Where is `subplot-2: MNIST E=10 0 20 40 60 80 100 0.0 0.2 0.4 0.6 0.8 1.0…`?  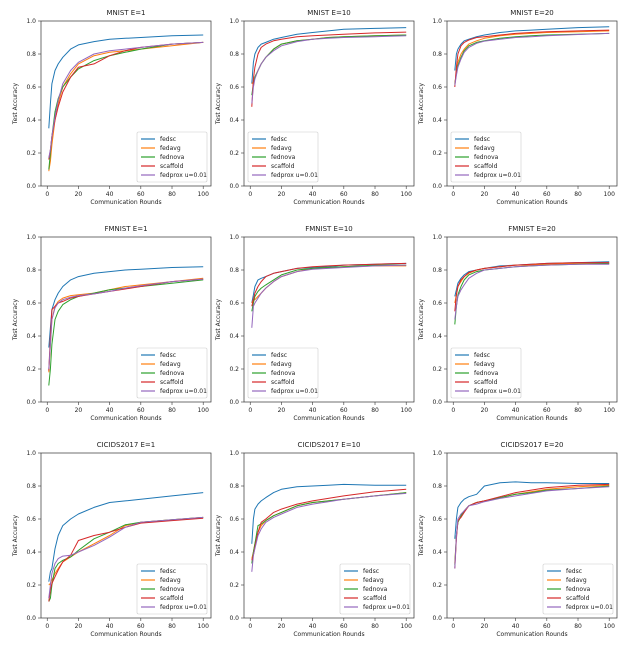 subplot-2: MNIST E=10 0 20 40 60 80 100 0.0 0.2 0.4 0.6 0.8 1.0… is located at coordinates (315, 107).